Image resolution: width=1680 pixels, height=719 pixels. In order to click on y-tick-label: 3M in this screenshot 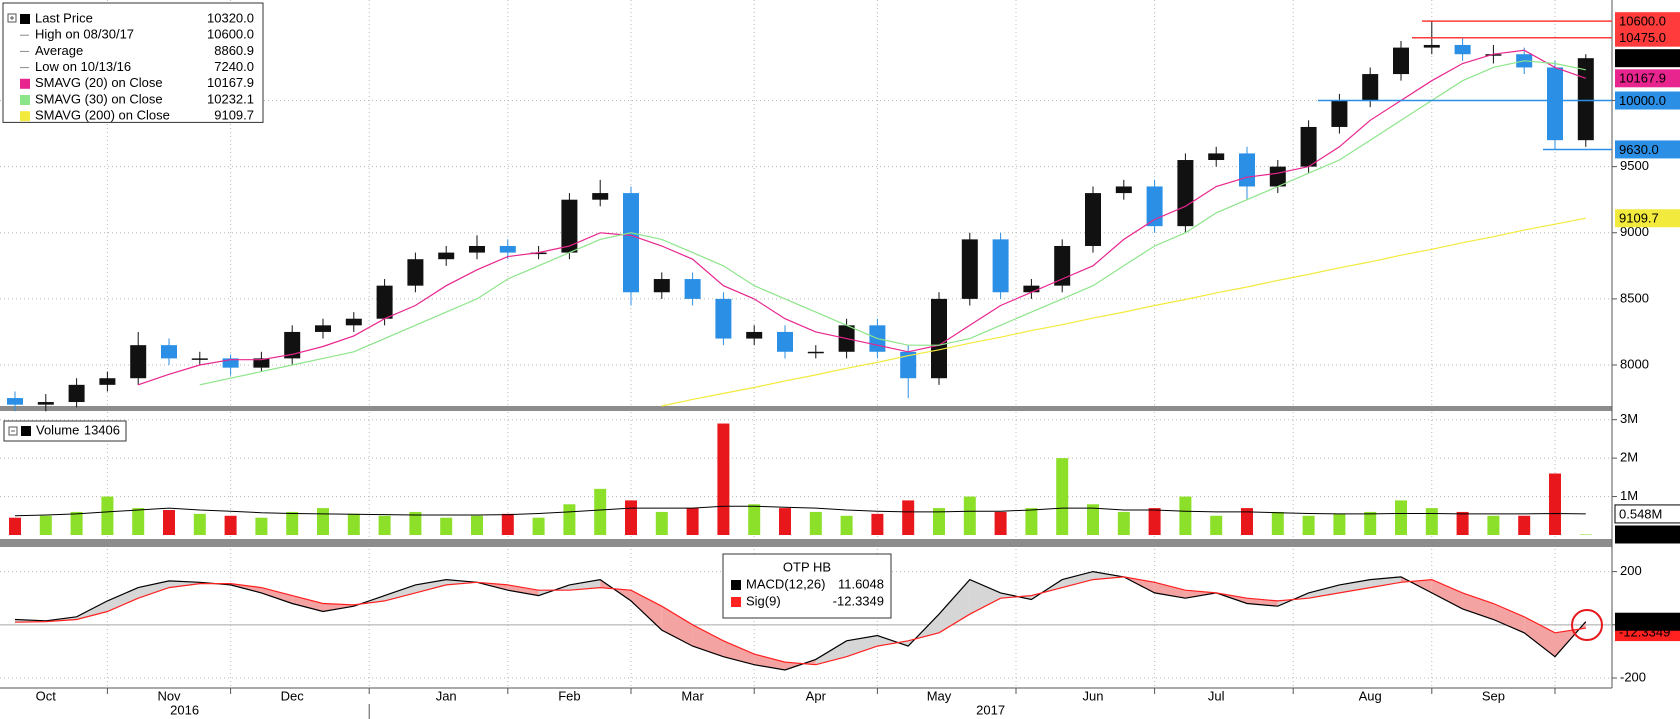, I will do `click(1629, 418)`.